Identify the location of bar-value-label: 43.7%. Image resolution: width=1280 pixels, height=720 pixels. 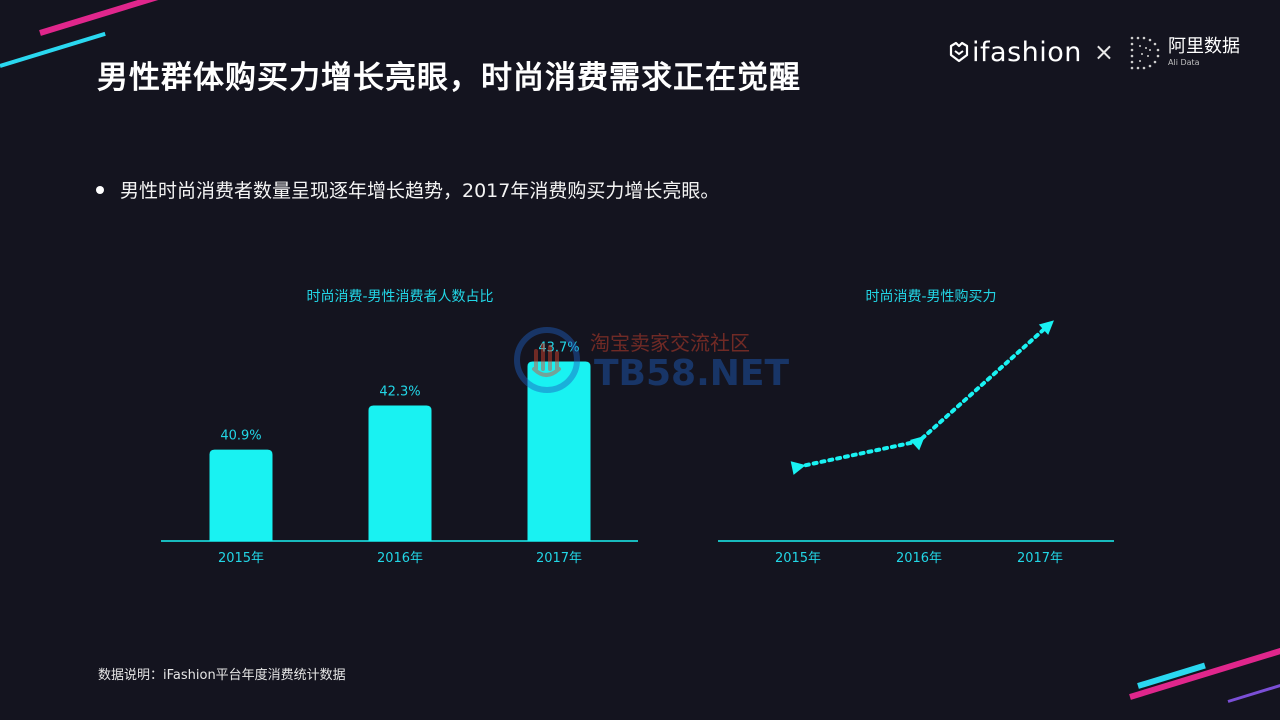
(558, 347).